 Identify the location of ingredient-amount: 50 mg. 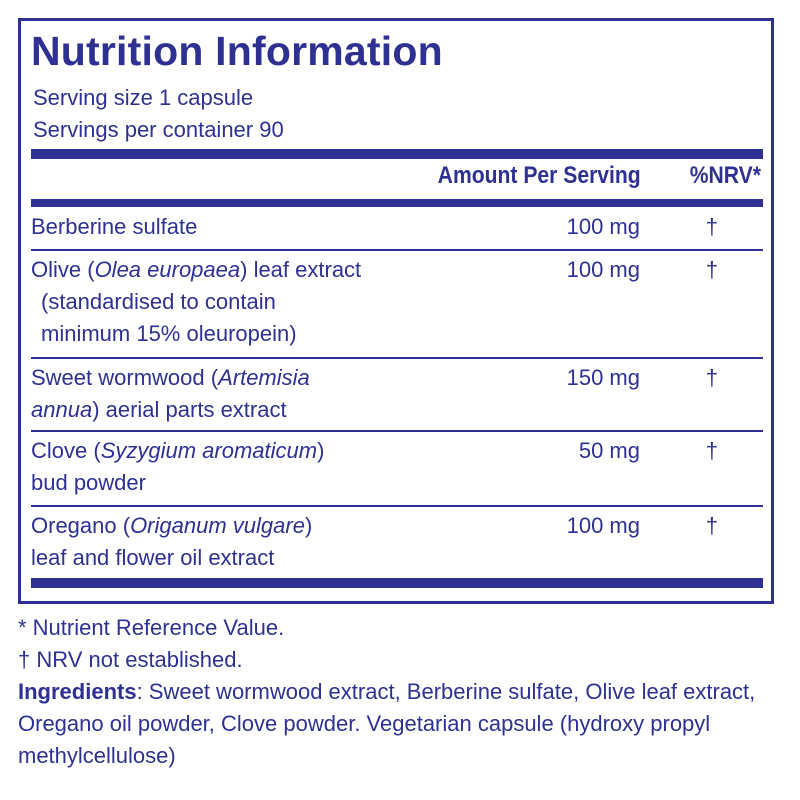
(609, 450).